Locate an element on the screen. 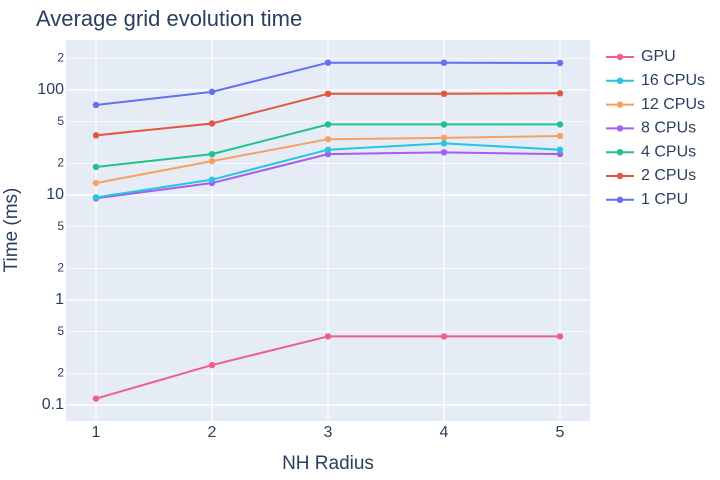 Image resolution: width=720 pixels, height=480 pixels. legend-item-4-cpus: 4 CPUs is located at coordinates (651, 151).